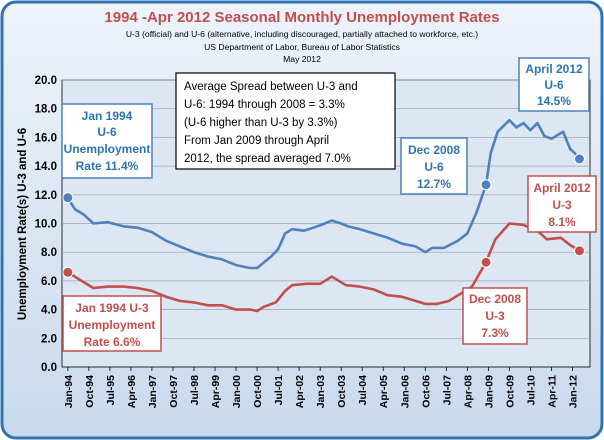 This screenshot has height=440, width=604. What do you see at coordinates (107, 116) in the screenshot?
I see `callout-jan1994-u6-line-1: Jan 1994` at bounding box center [107, 116].